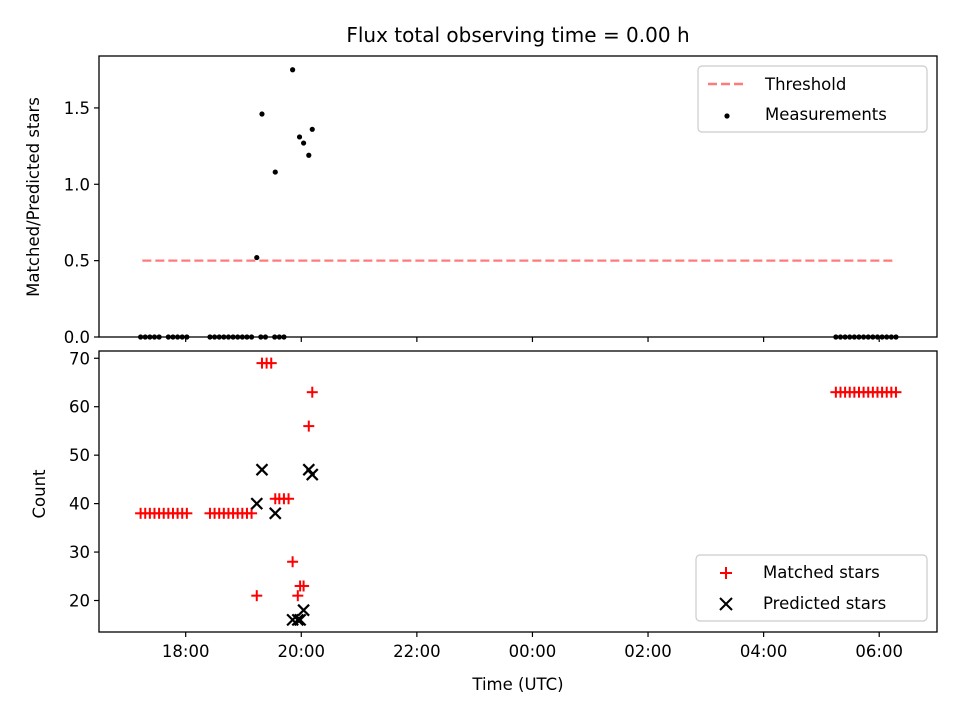 The height and width of the screenshot is (720, 960). I want to click on top-y-tick-label: 1.0, so click(77, 184).